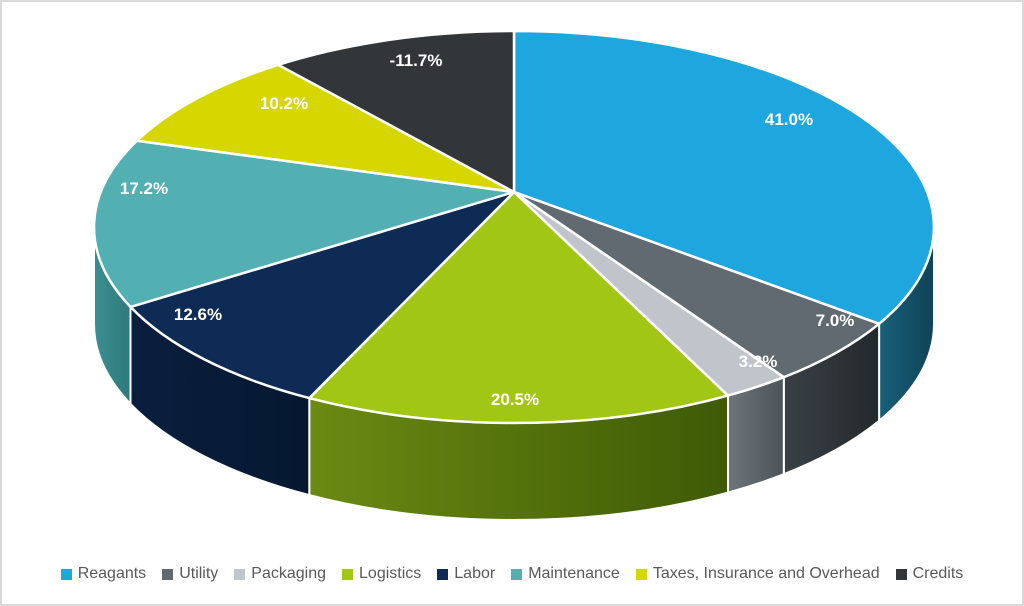 The height and width of the screenshot is (606, 1024). What do you see at coordinates (938, 573) in the screenshot?
I see `legend-label: Credits` at bounding box center [938, 573].